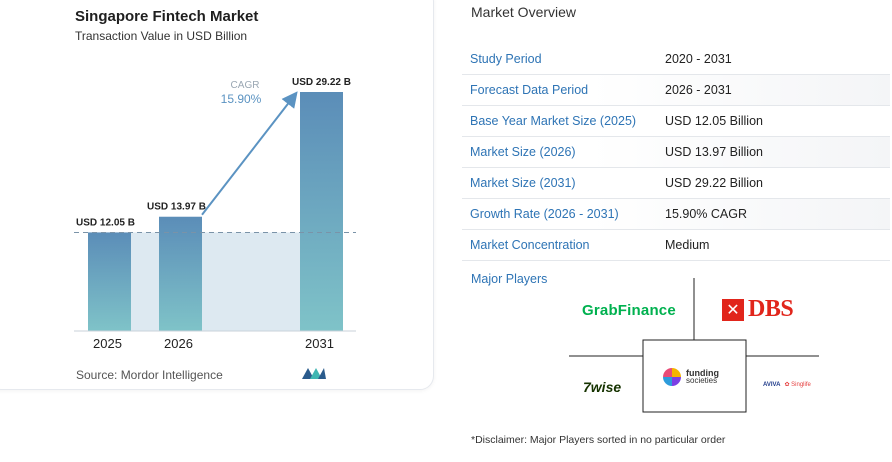  Describe the element at coordinates (714, 152) in the screenshot. I see `overview-row-value: USD 13.97 Billion` at that location.